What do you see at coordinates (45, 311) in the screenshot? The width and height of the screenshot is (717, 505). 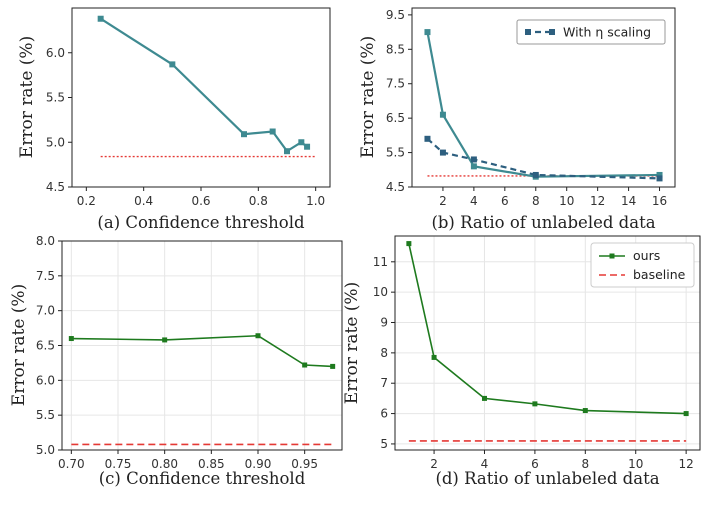 I see `y-tick-label: 7.0` at bounding box center [45, 311].